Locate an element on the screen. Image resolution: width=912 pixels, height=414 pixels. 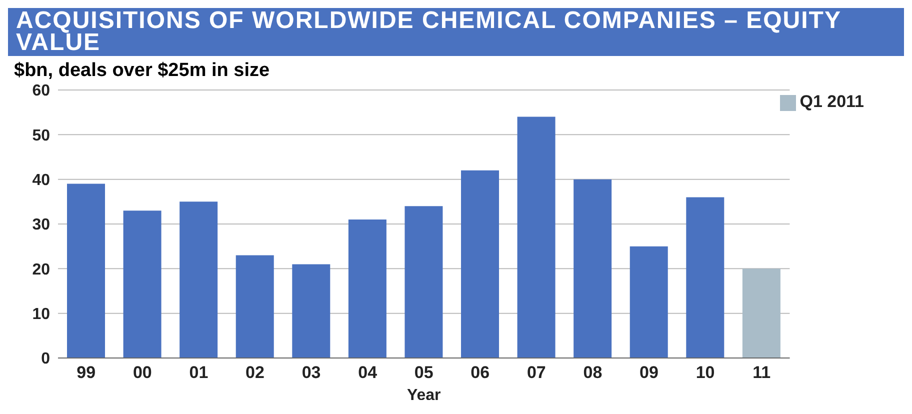
y-tick-label: 30 is located at coordinates (41, 225).